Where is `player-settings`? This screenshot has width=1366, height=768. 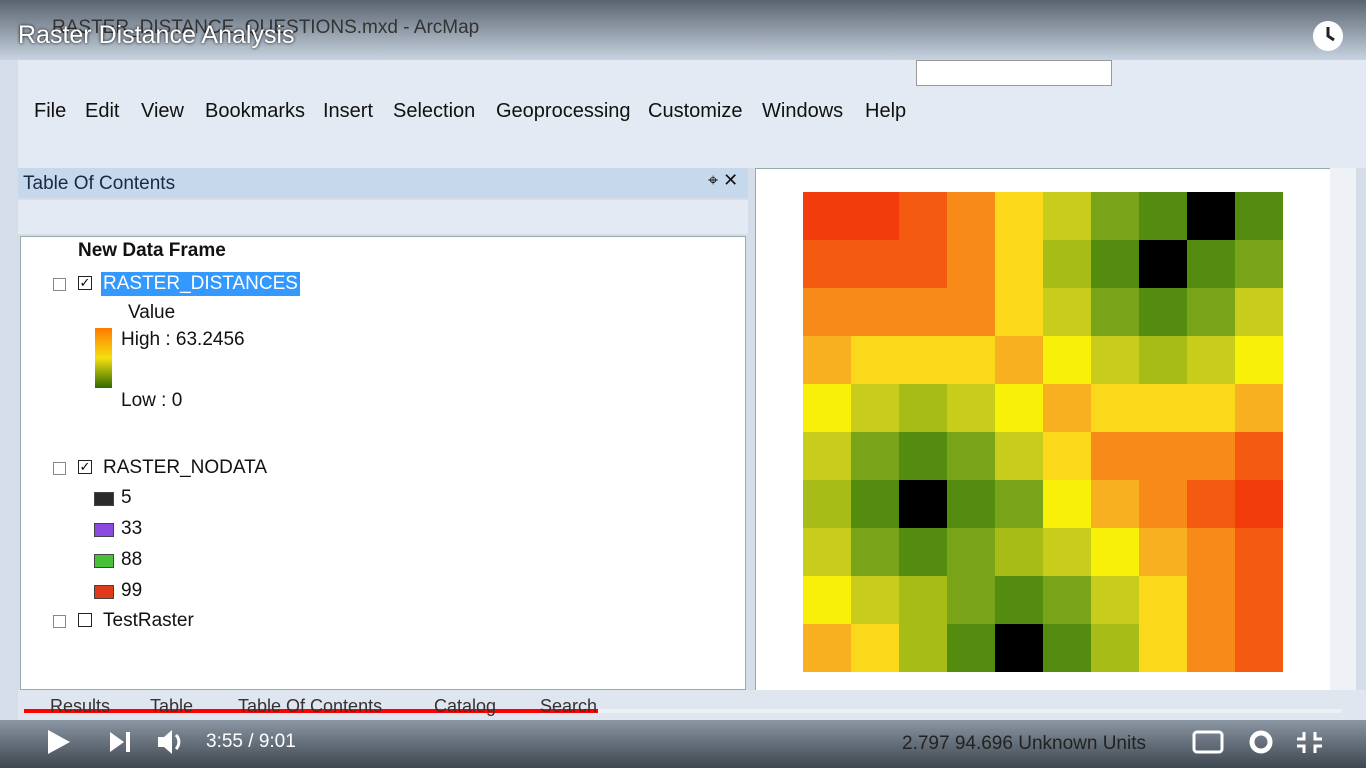 player-settings is located at coordinates (1262, 742).